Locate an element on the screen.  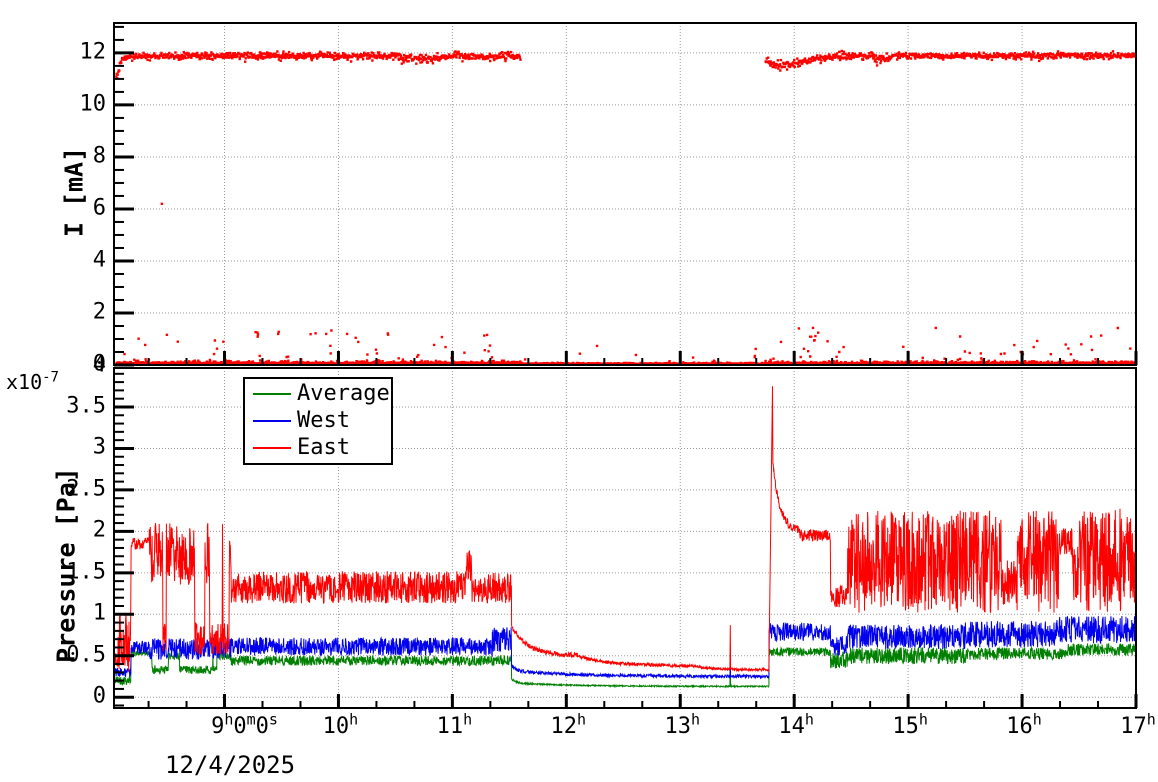
legend-entry-east: East is located at coordinates (318, 447).